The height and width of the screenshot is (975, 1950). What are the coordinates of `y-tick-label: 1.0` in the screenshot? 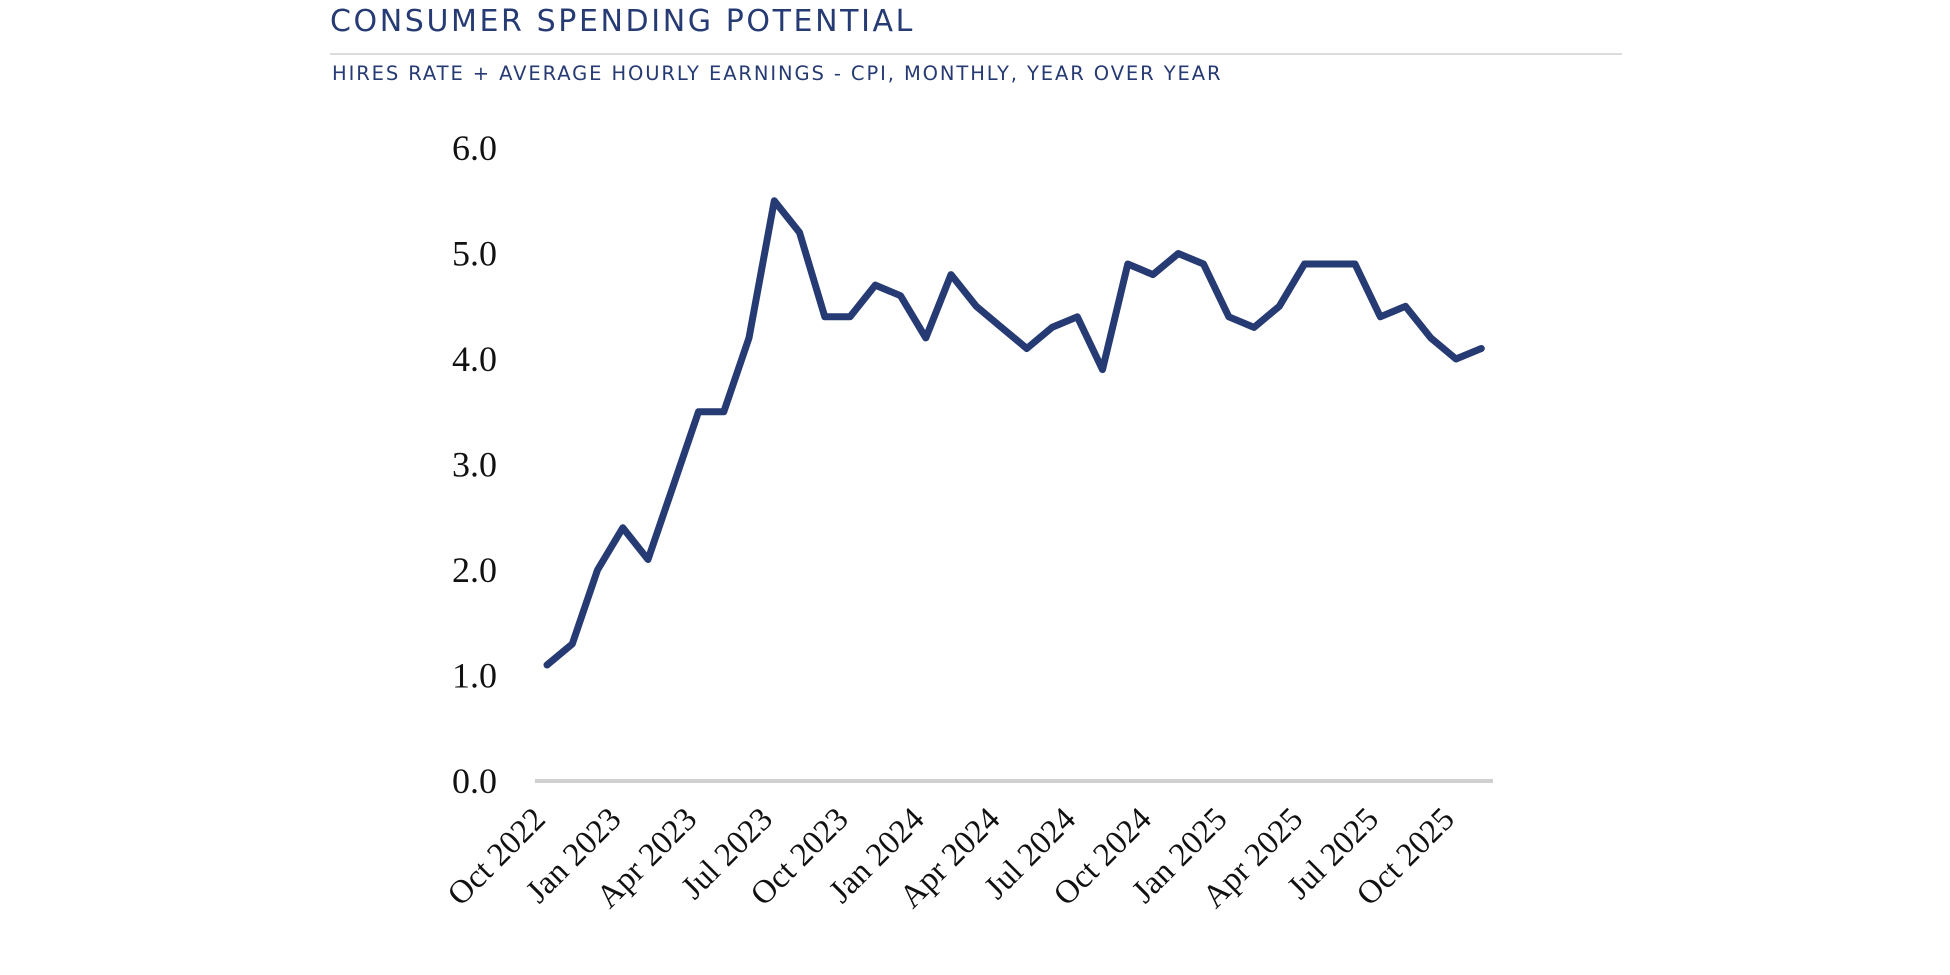 It's located at (474, 676).